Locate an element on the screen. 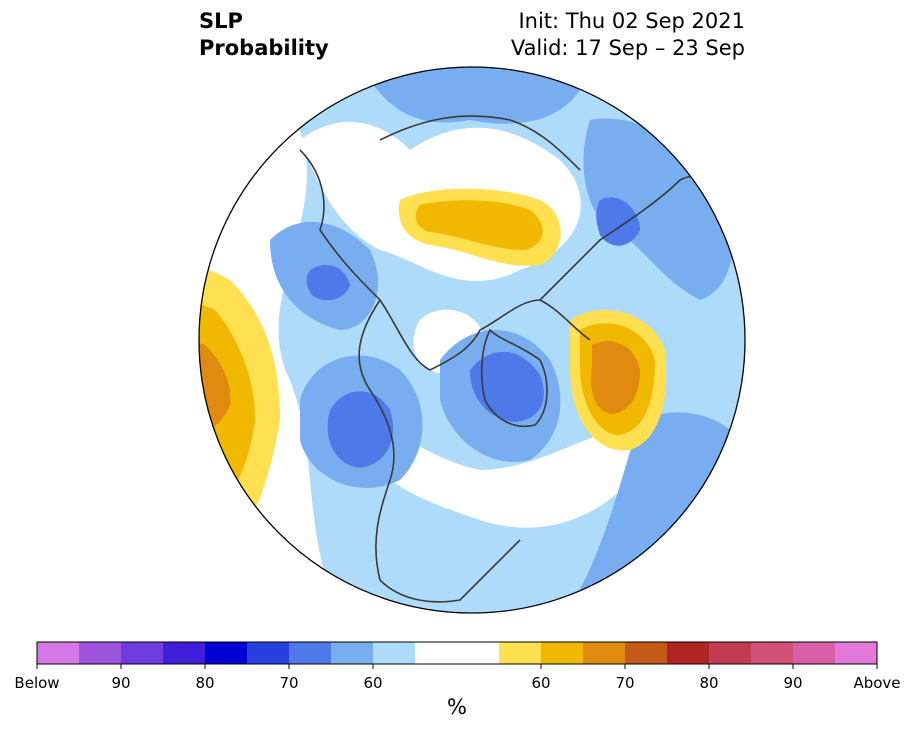 This screenshot has height=732, width=915. blue-zone-top is located at coordinates (475, 95).